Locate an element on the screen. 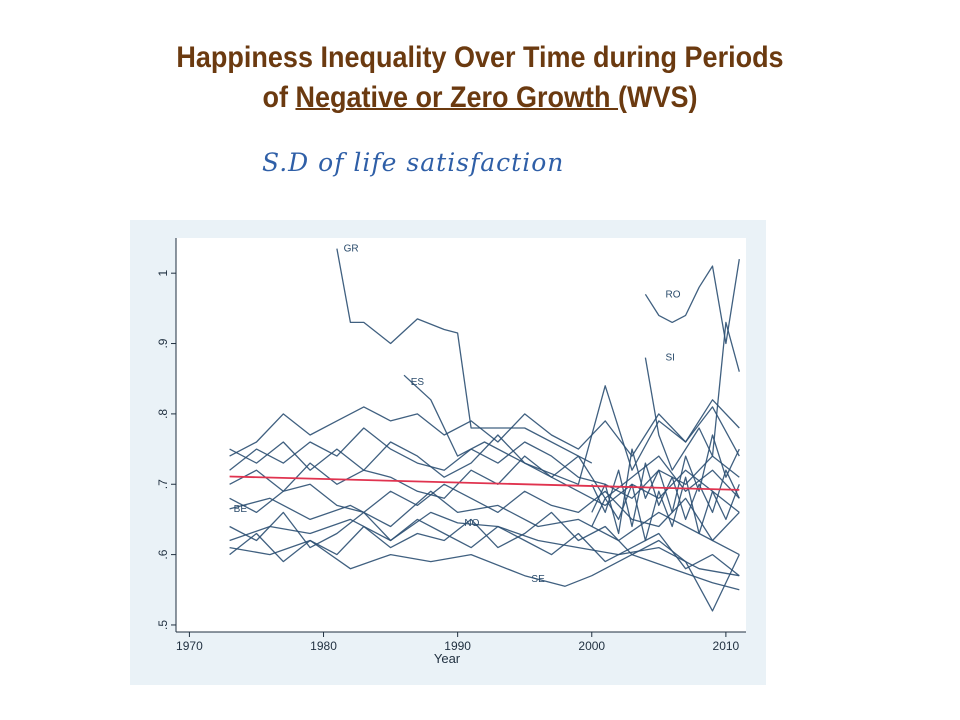 The height and width of the screenshot is (720, 960). y-tick-label: .8 is located at coordinates (163, 414).